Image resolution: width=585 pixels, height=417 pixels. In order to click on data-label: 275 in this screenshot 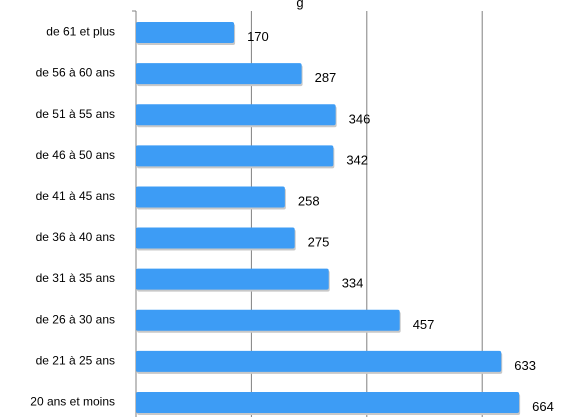, I will do `click(319, 242)`.